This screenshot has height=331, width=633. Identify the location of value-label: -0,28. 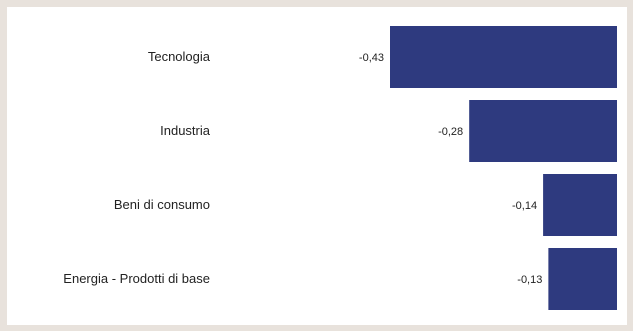
(450, 132).